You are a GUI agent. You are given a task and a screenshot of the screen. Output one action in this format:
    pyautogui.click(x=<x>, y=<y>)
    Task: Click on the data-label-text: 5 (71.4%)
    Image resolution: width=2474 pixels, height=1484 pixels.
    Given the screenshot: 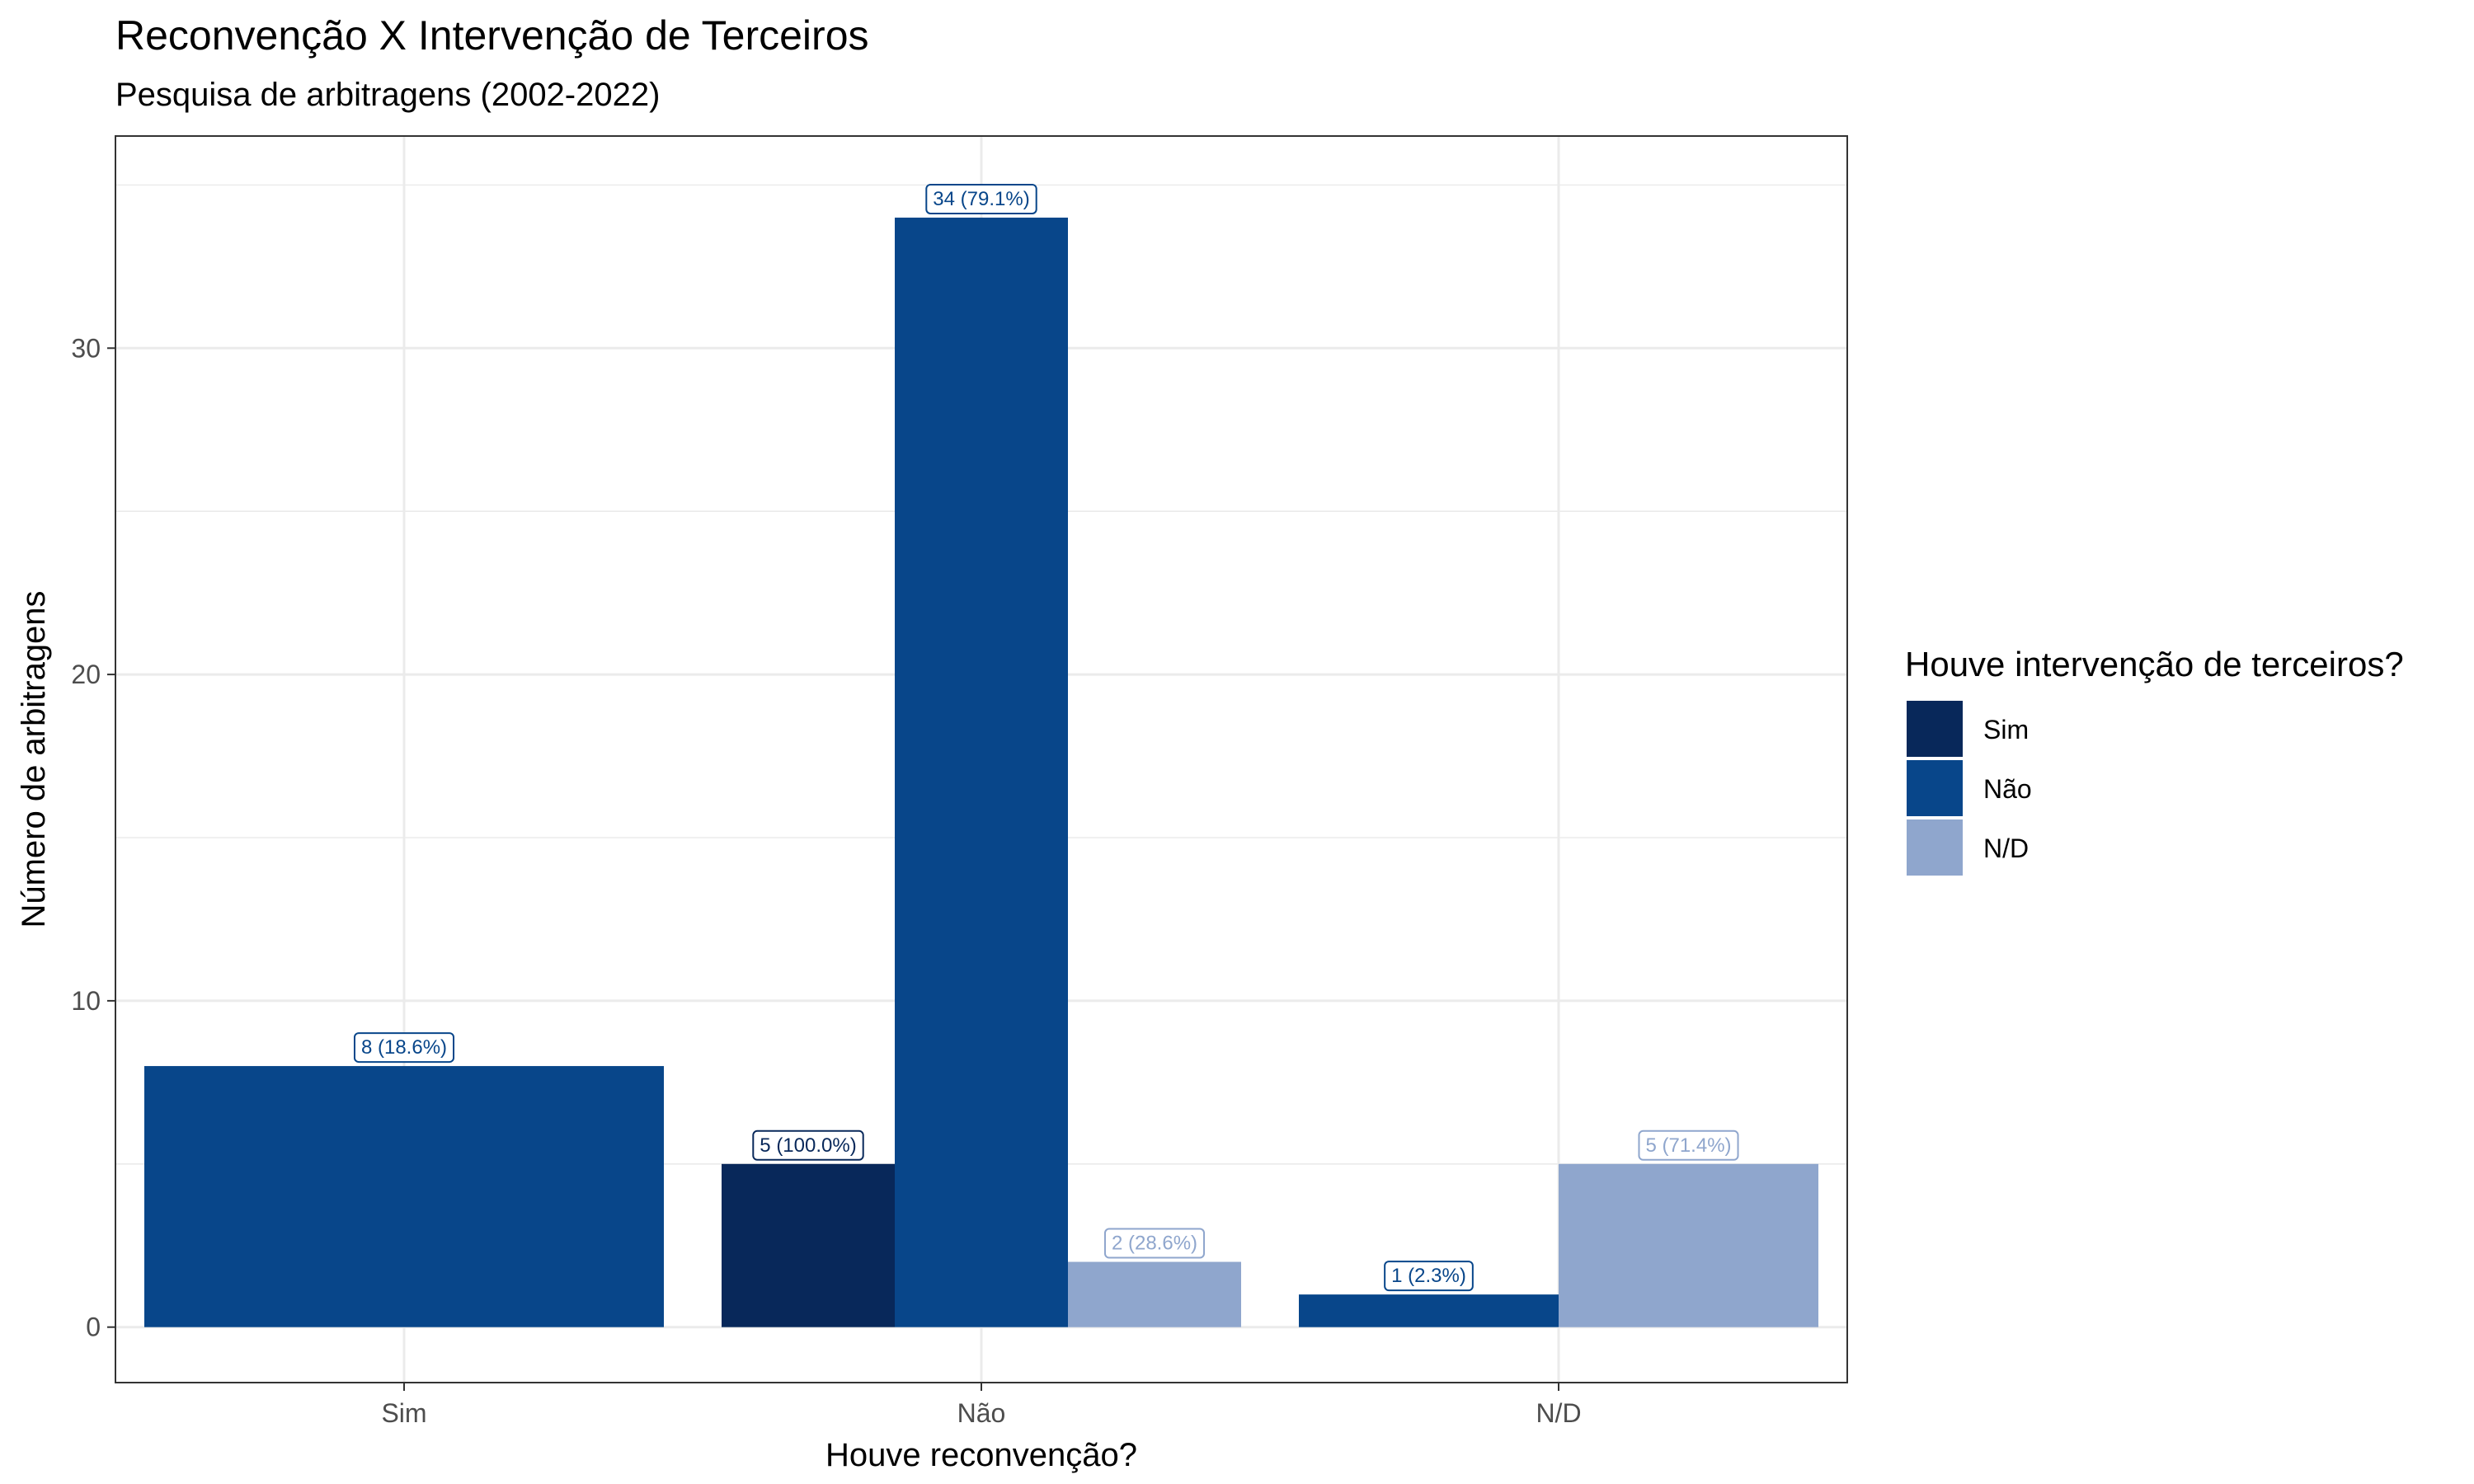 What is the action you would take?
    pyautogui.click(x=1688, y=1145)
    